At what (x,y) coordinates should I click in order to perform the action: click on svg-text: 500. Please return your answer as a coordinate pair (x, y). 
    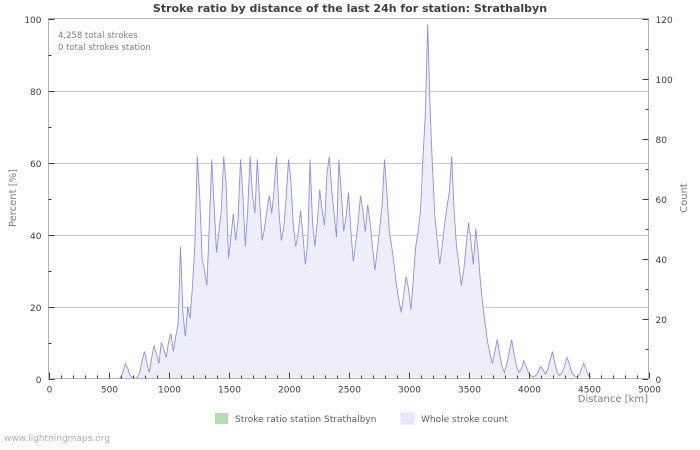
    Looking at the image, I should click on (109, 391).